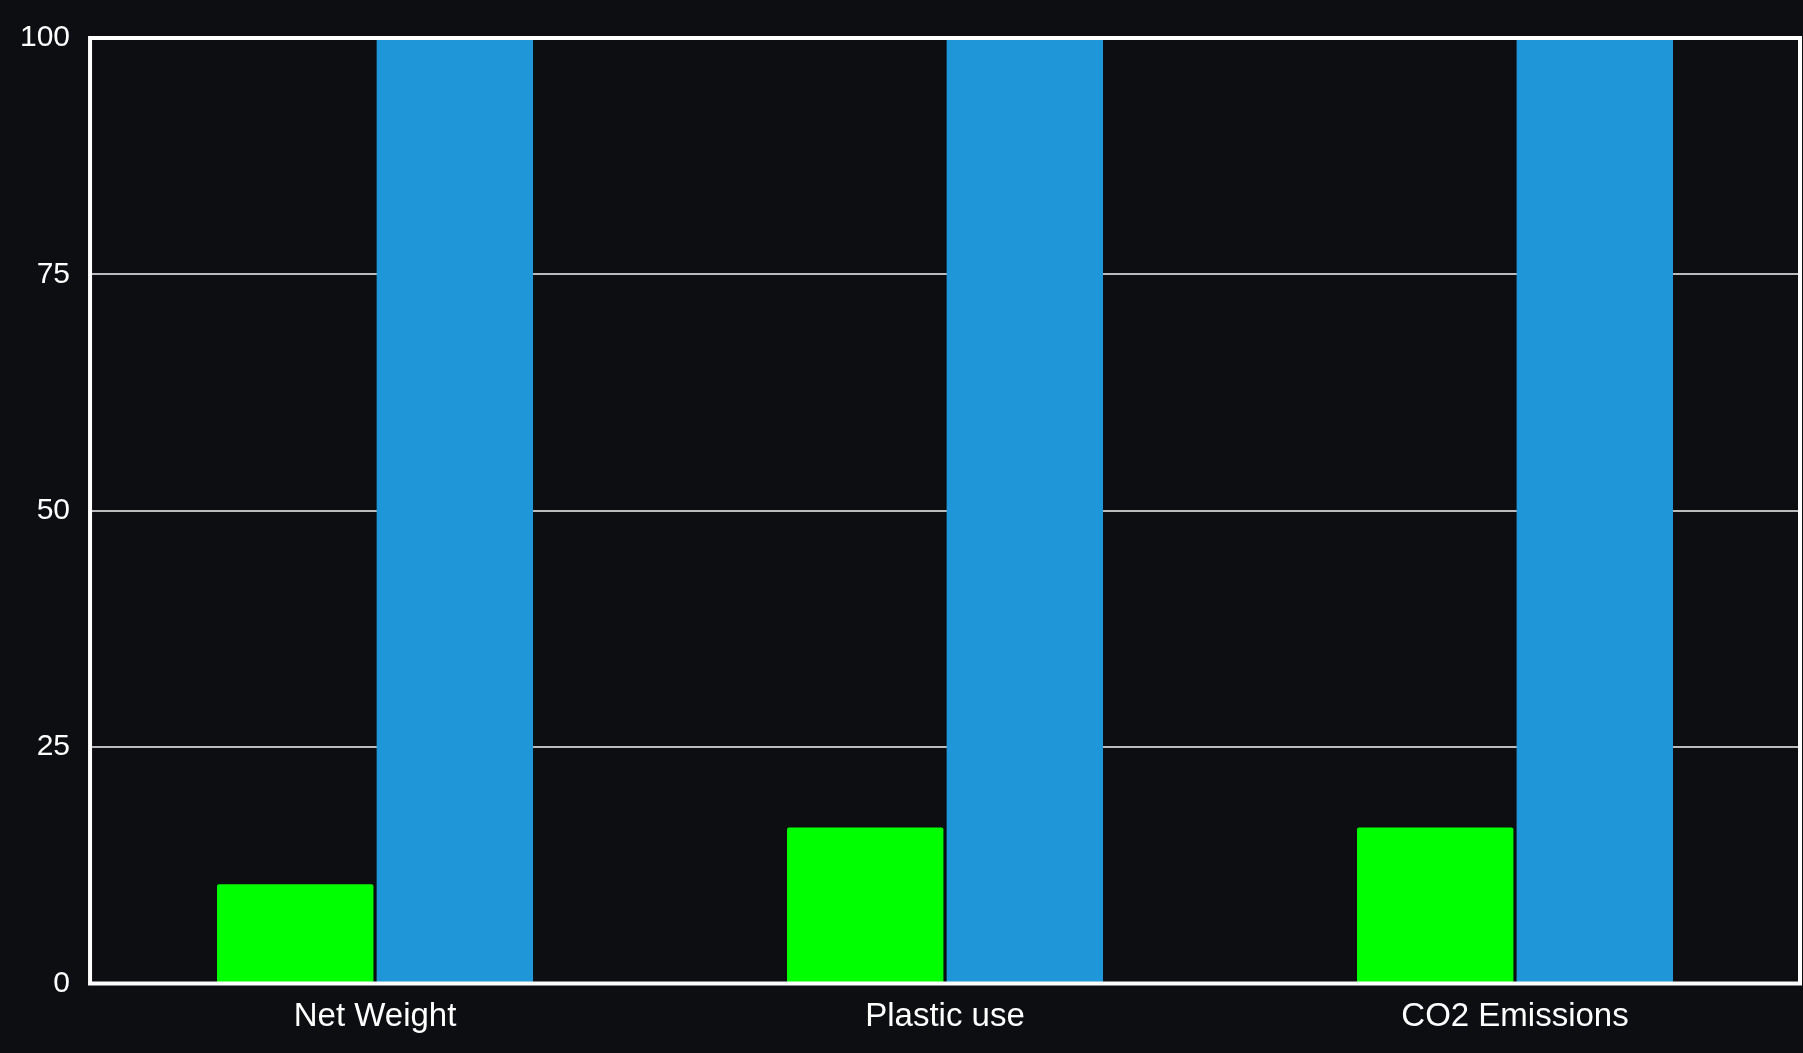  Describe the element at coordinates (62, 981) in the screenshot. I see `y-tick-label: 0` at that location.